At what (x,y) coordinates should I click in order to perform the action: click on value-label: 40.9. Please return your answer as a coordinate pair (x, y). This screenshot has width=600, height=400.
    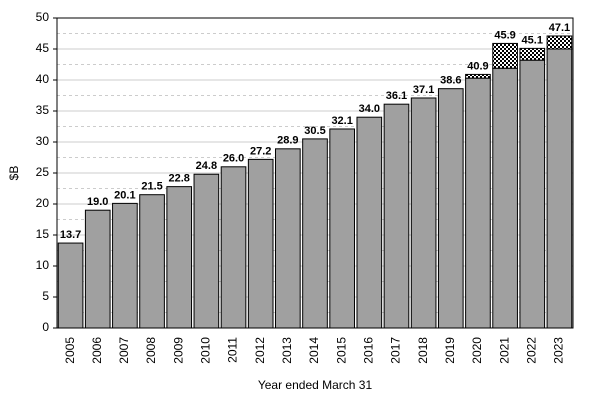
    Looking at the image, I should click on (477, 66).